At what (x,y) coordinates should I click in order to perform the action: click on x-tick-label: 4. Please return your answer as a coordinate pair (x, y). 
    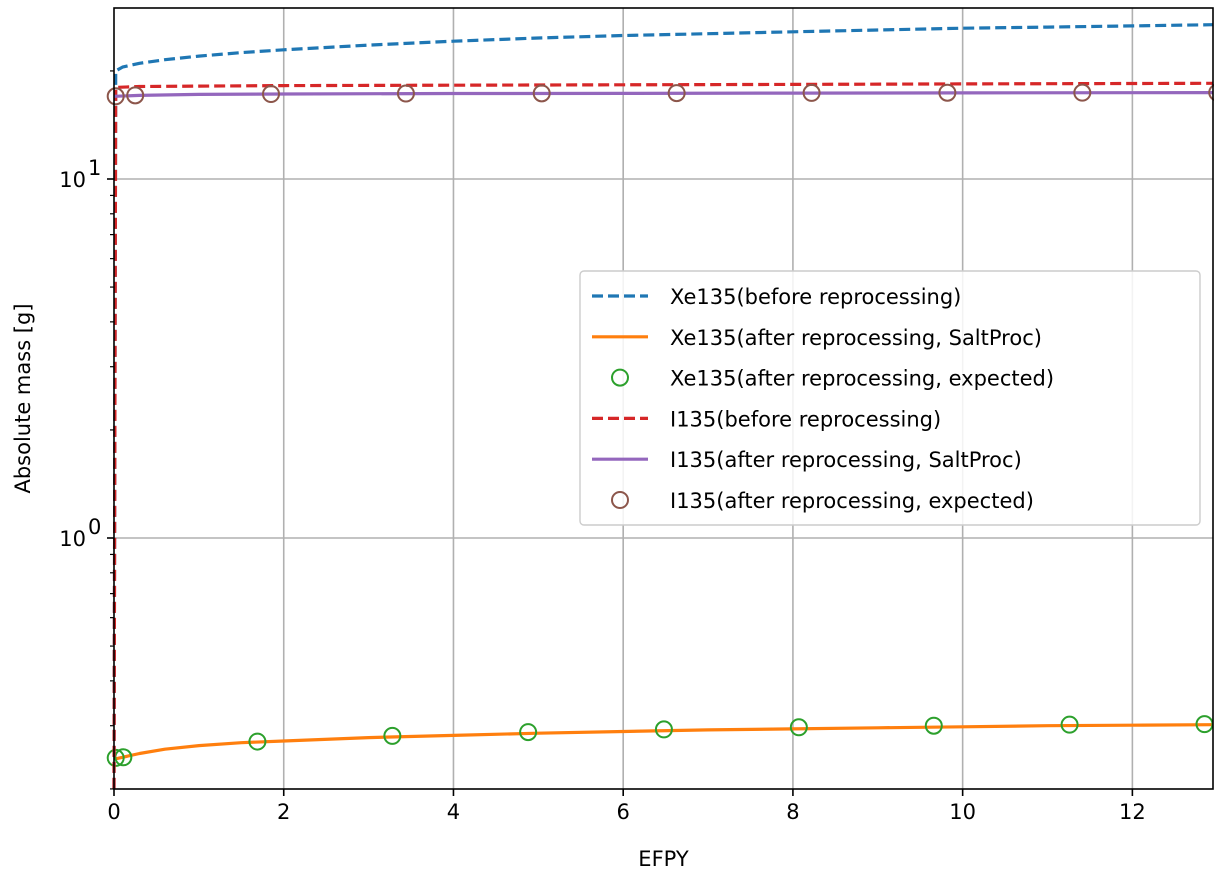
    Looking at the image, I should click on (453, 812).